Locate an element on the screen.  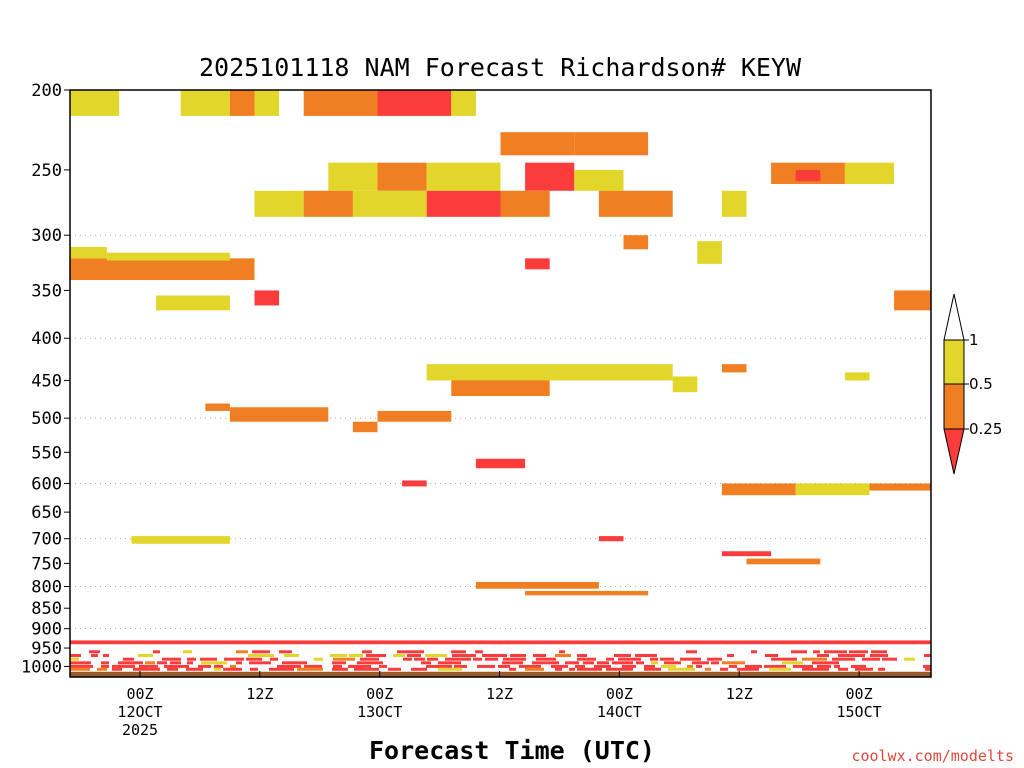
y-tick-label: 250 is located at coordinates (46, 171).